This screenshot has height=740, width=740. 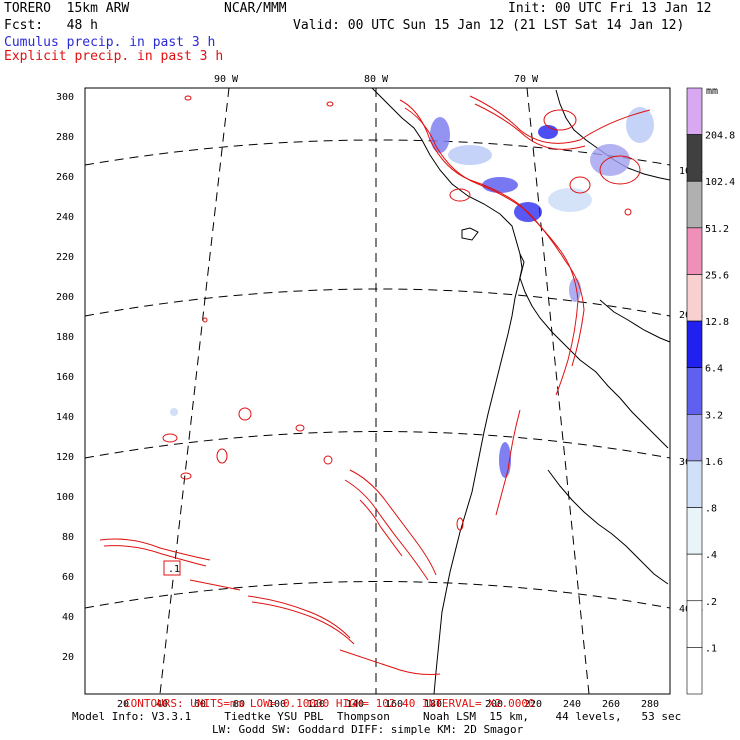 I want to click on colorbar-label: 1.6, so click(x=714, y=462).